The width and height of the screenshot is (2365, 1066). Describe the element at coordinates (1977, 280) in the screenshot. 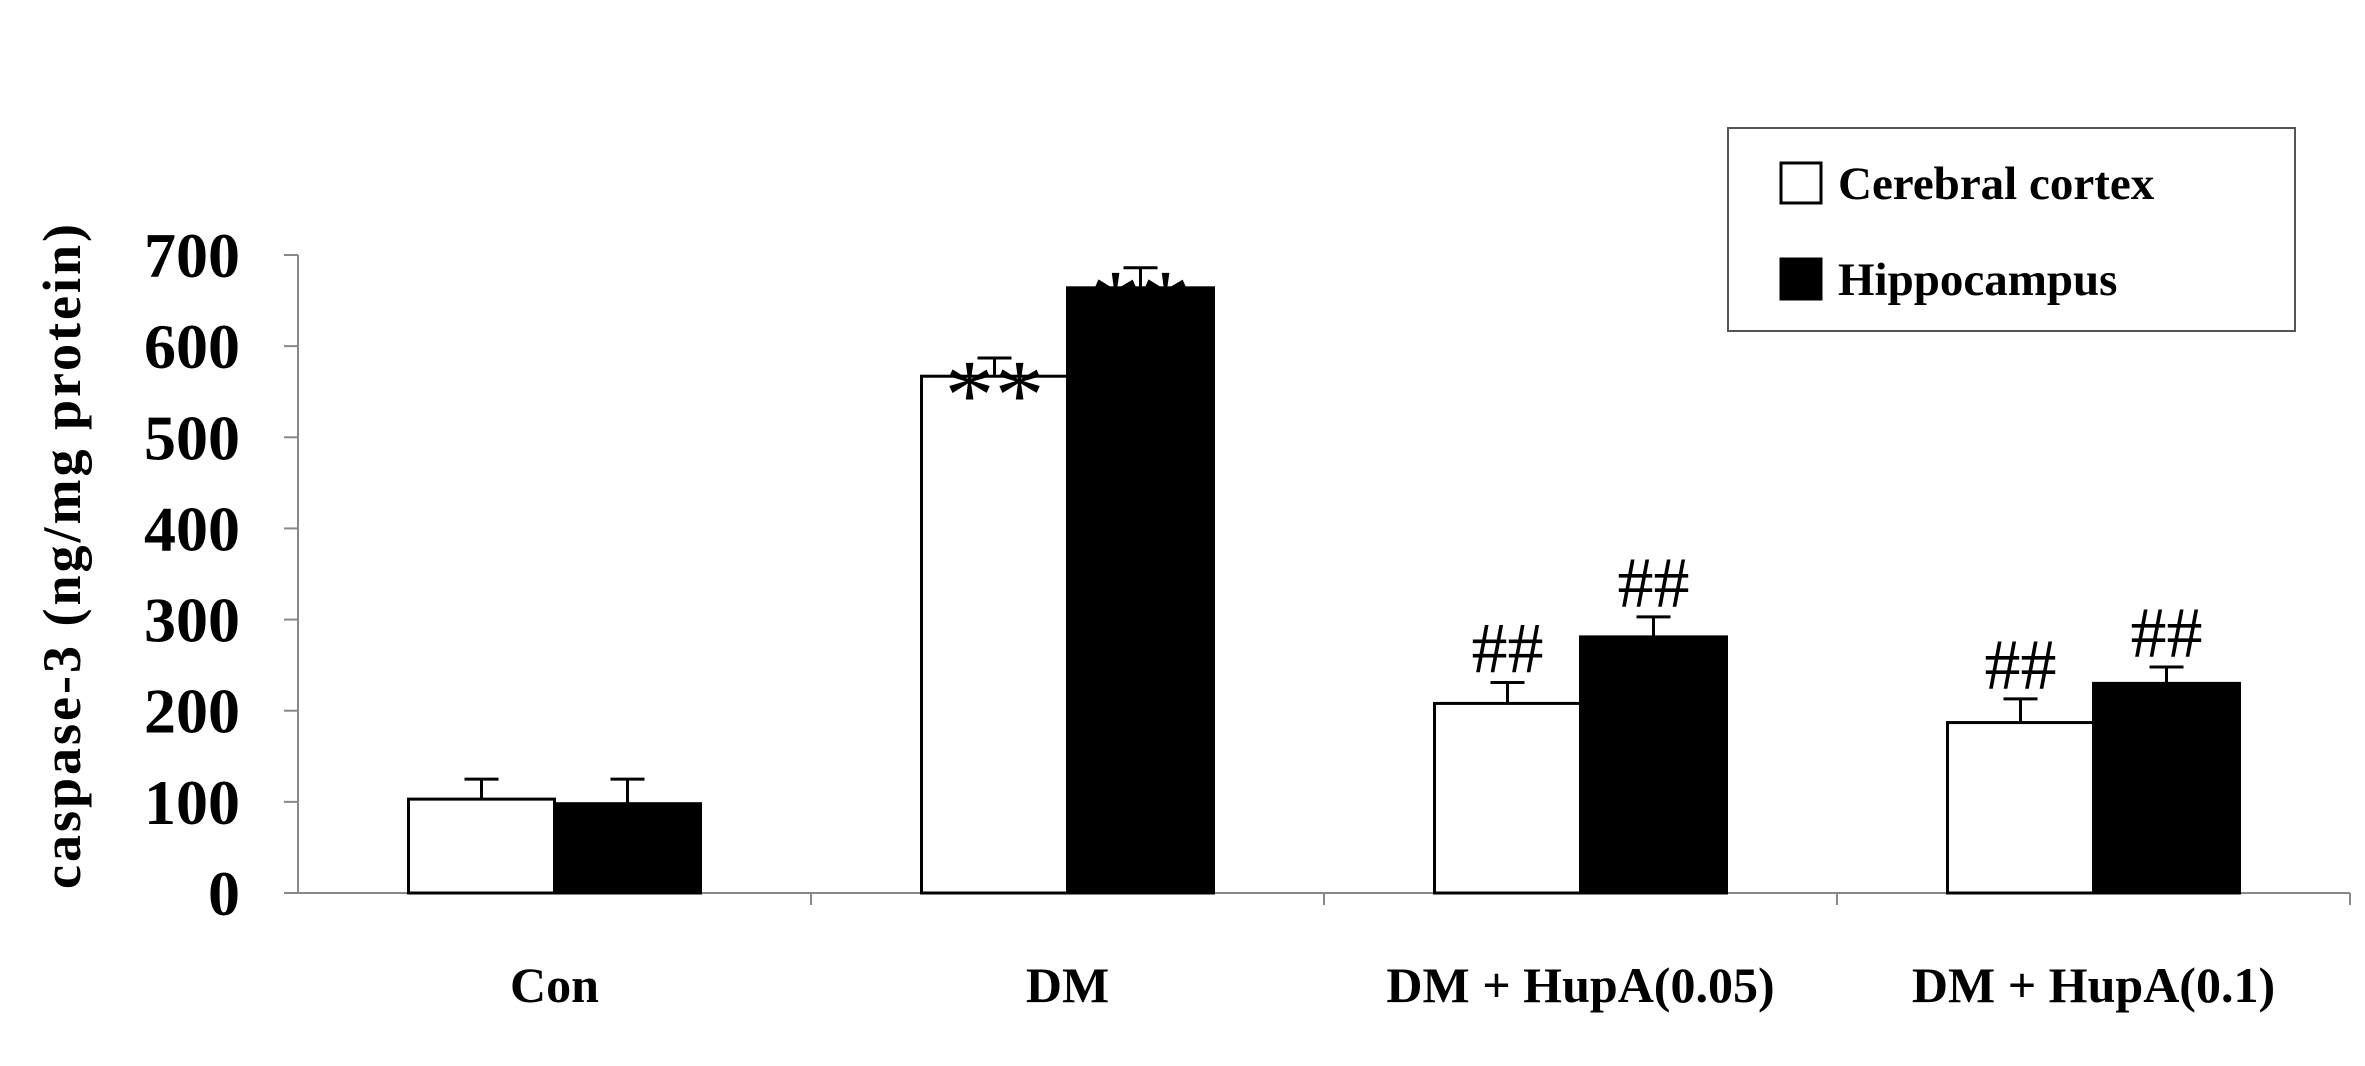

I see `legend-label-hippocampus: Hippocampus` at that location.